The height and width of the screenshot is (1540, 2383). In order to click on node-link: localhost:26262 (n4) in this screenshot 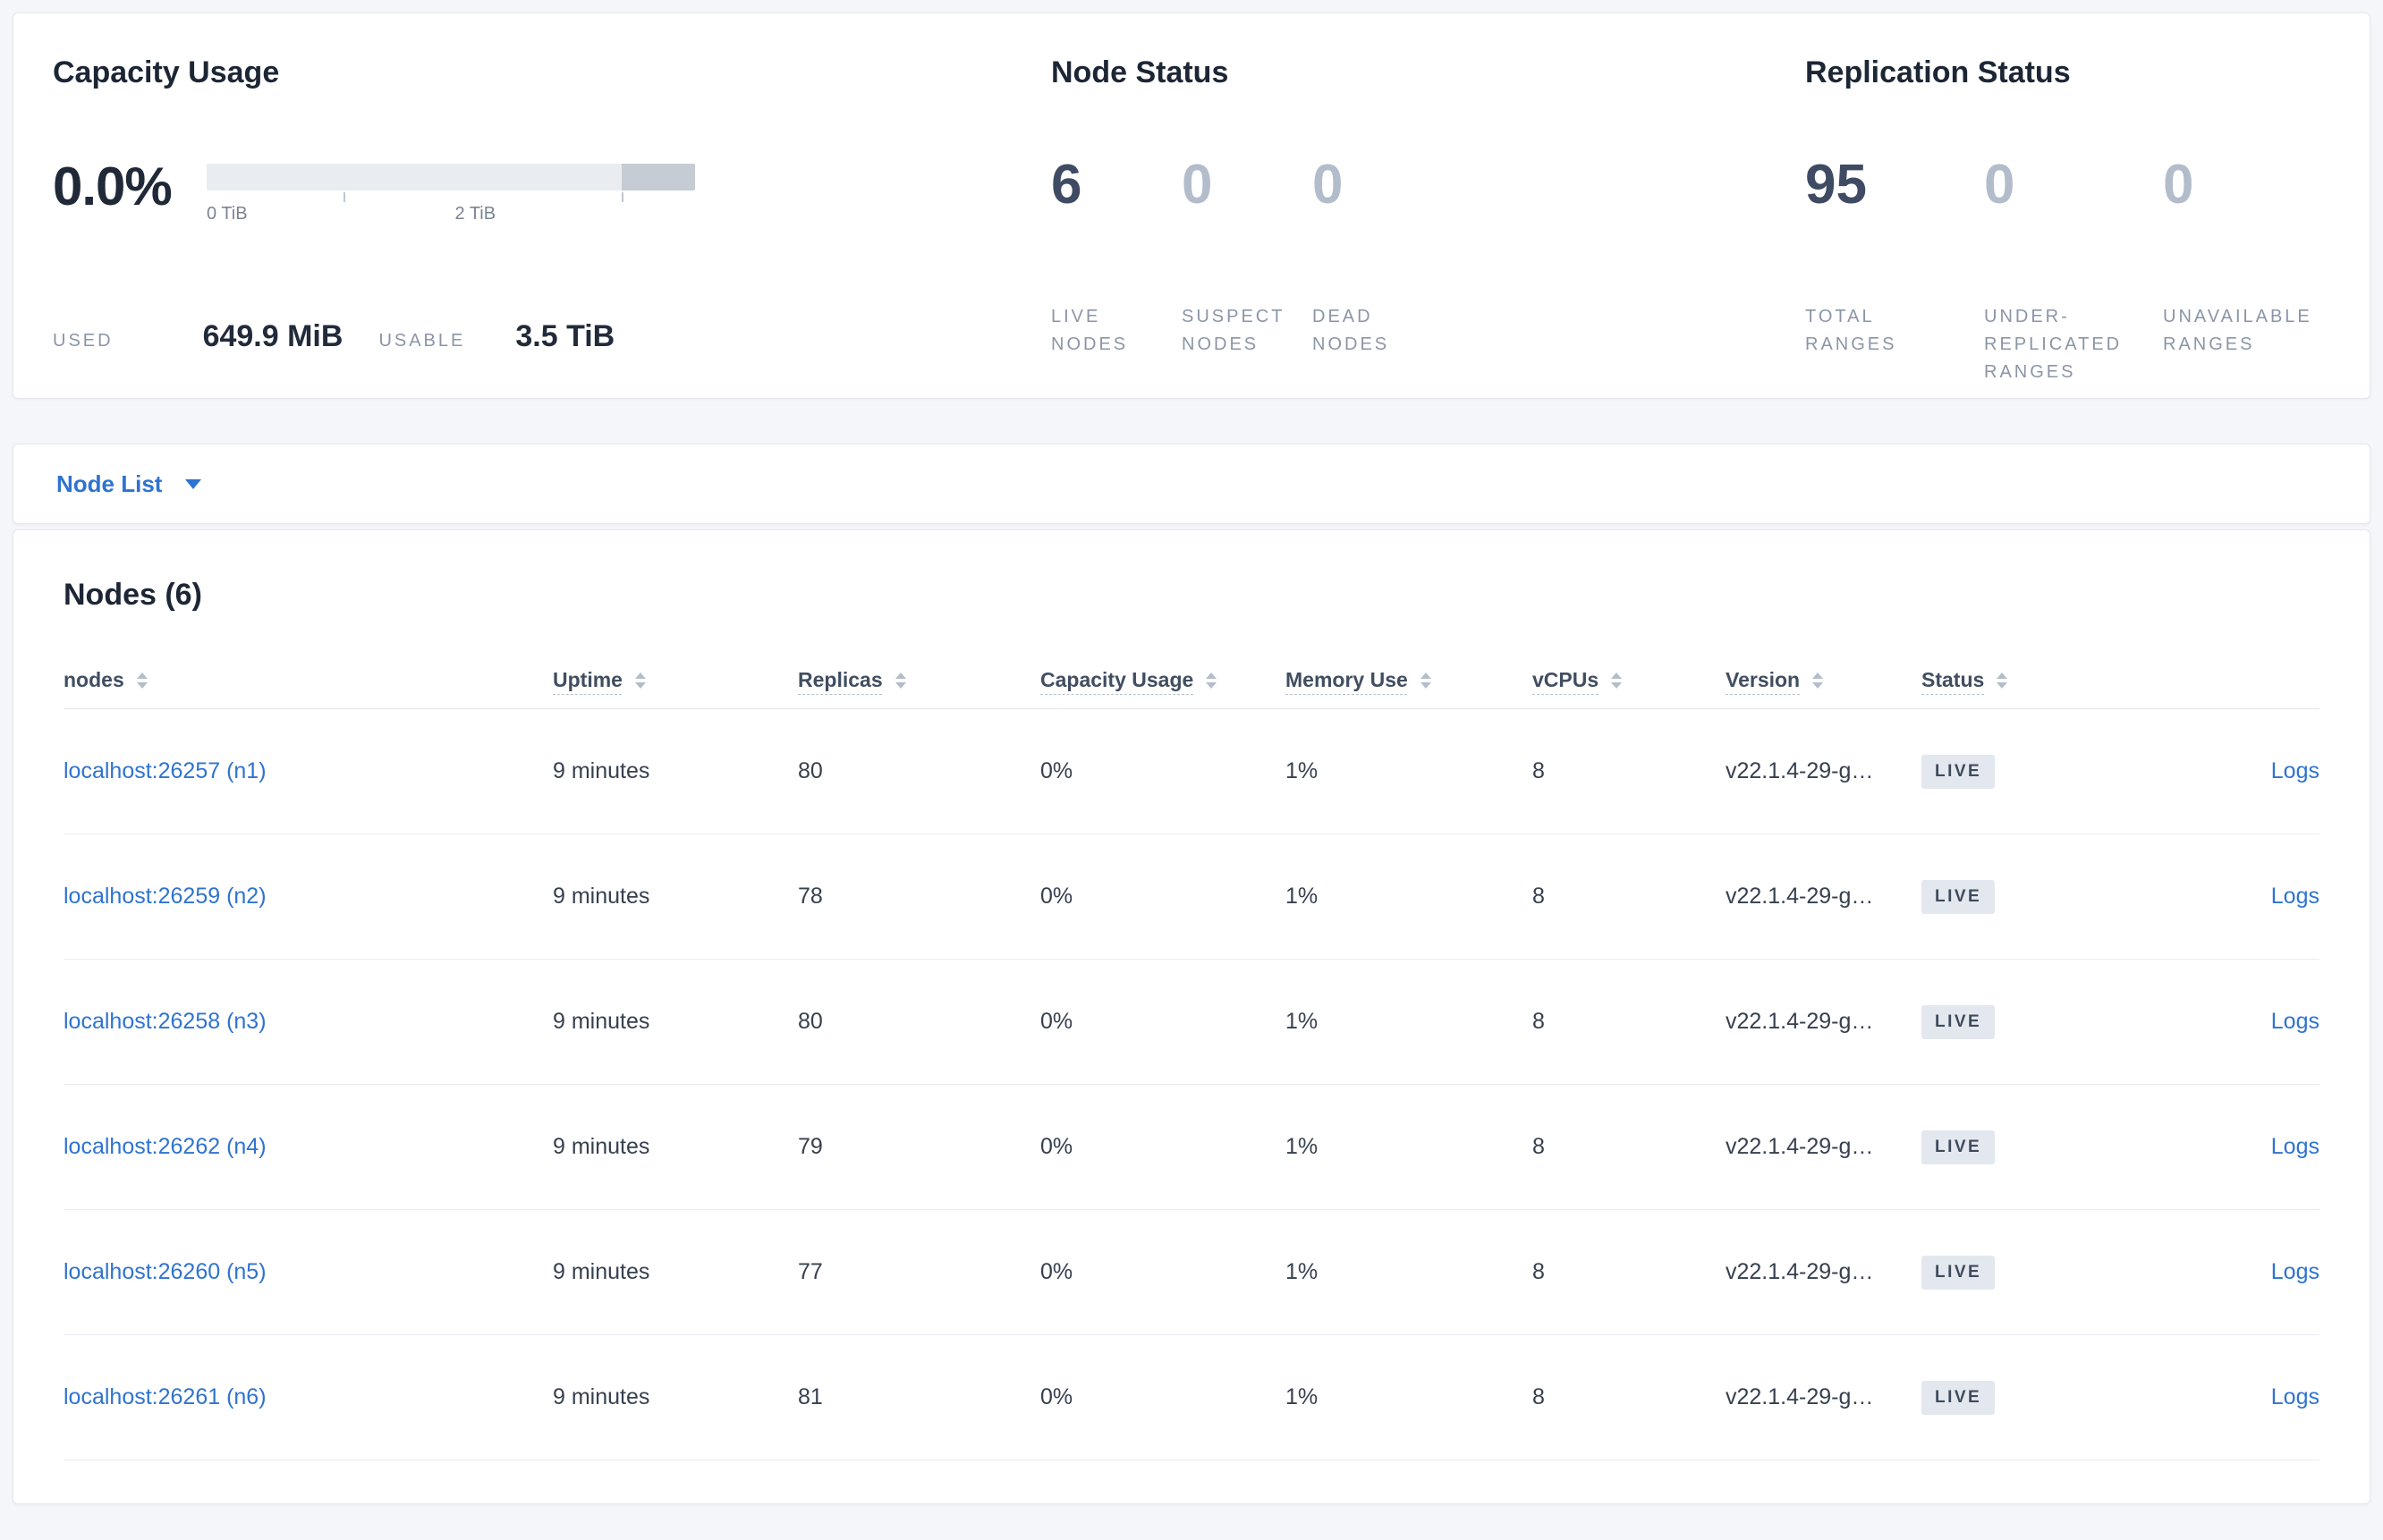, I will do `click(165, 1146)`.